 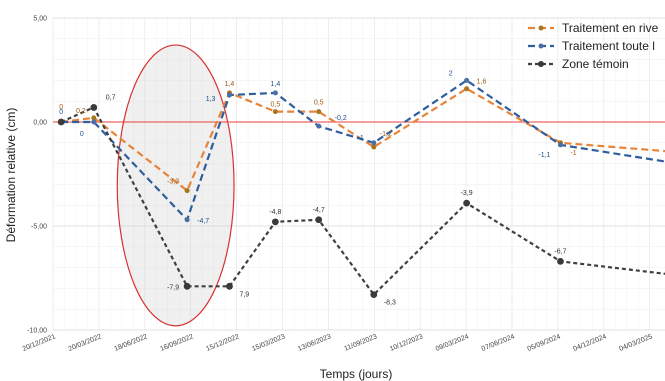 What do you see at coordinates (467, 193) in the screenshot?
I see `data-label: -3,9` at bounding box center [467, 193].